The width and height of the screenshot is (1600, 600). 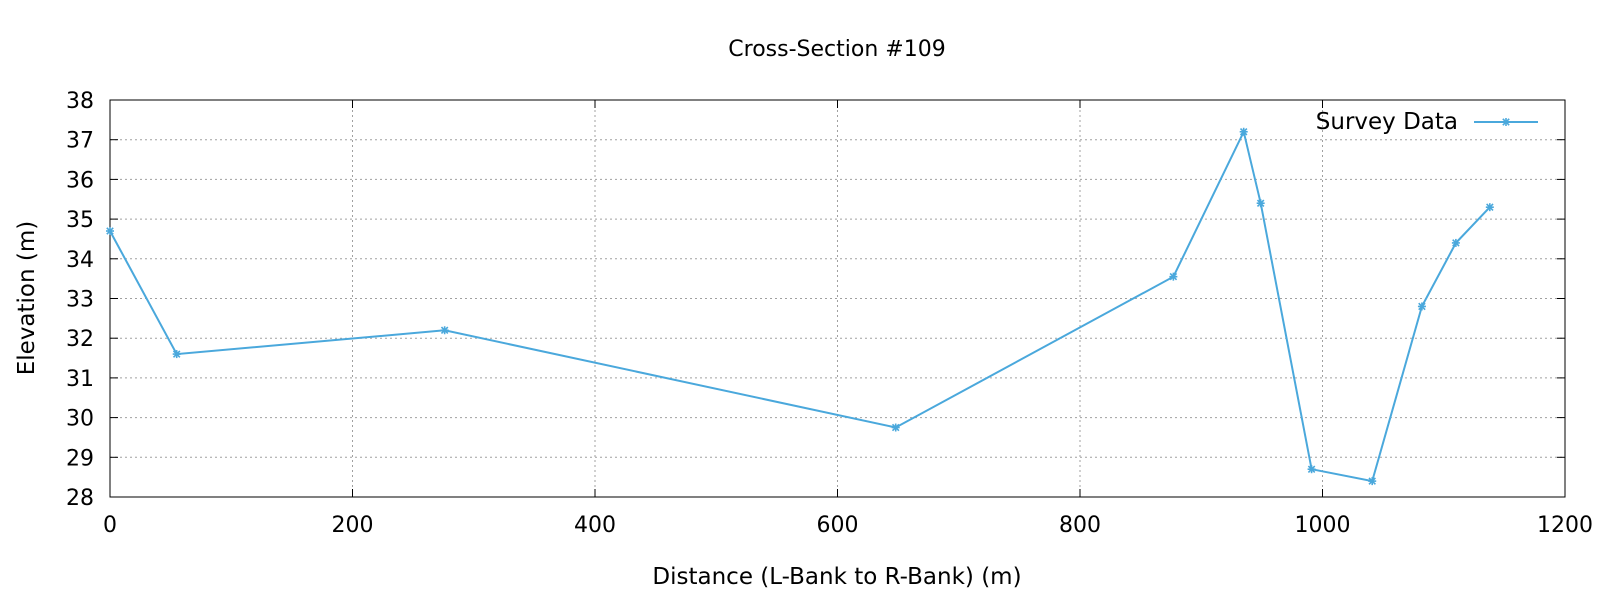 I want to click on y-tick-label: 38, so click(x=80, y=101).